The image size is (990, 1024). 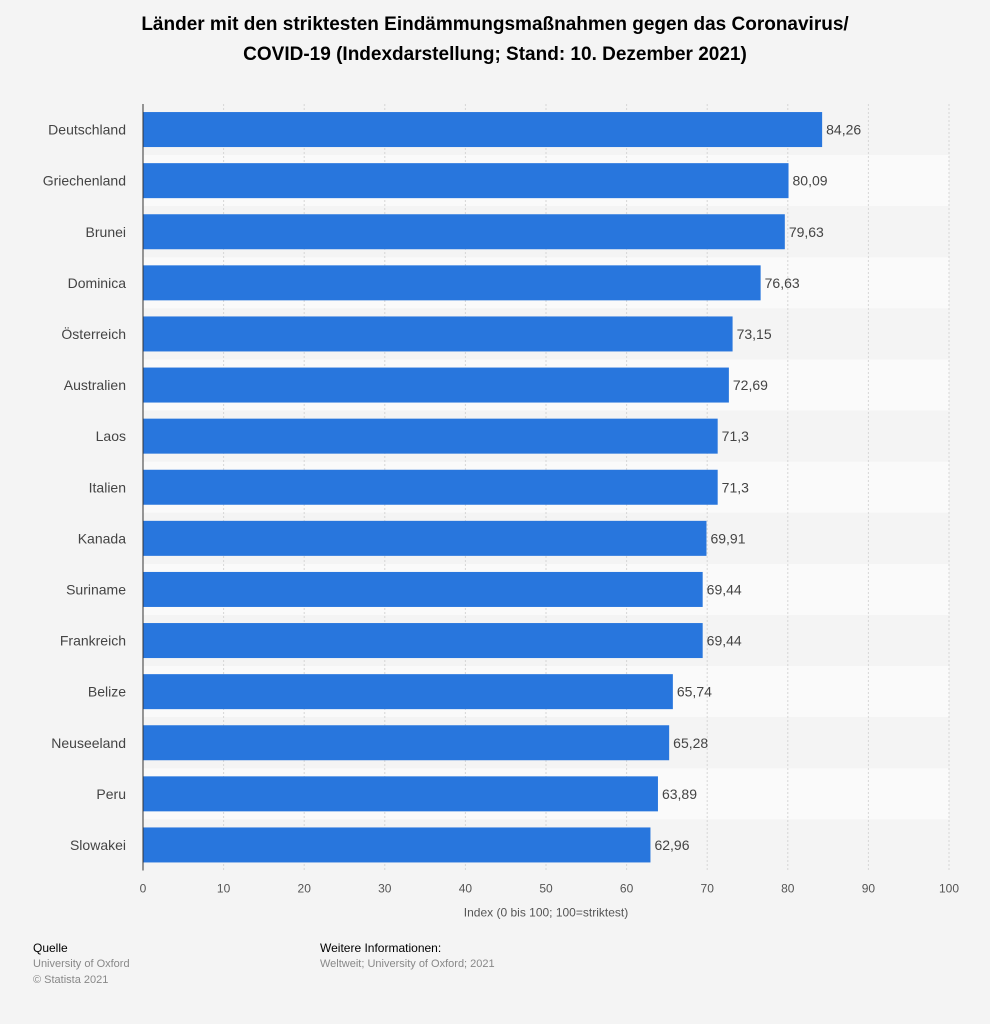 I want to click on bar-österreich, so click(x=438, y=334).